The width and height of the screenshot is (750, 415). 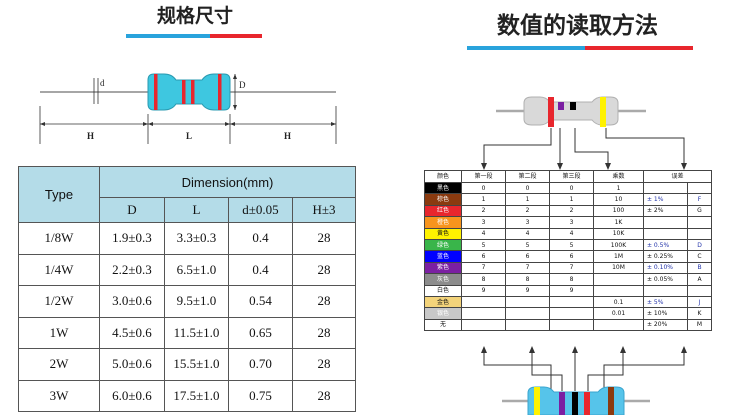 I want to click on cell-l: 9.5±1.0, so click(x=196, y=301).